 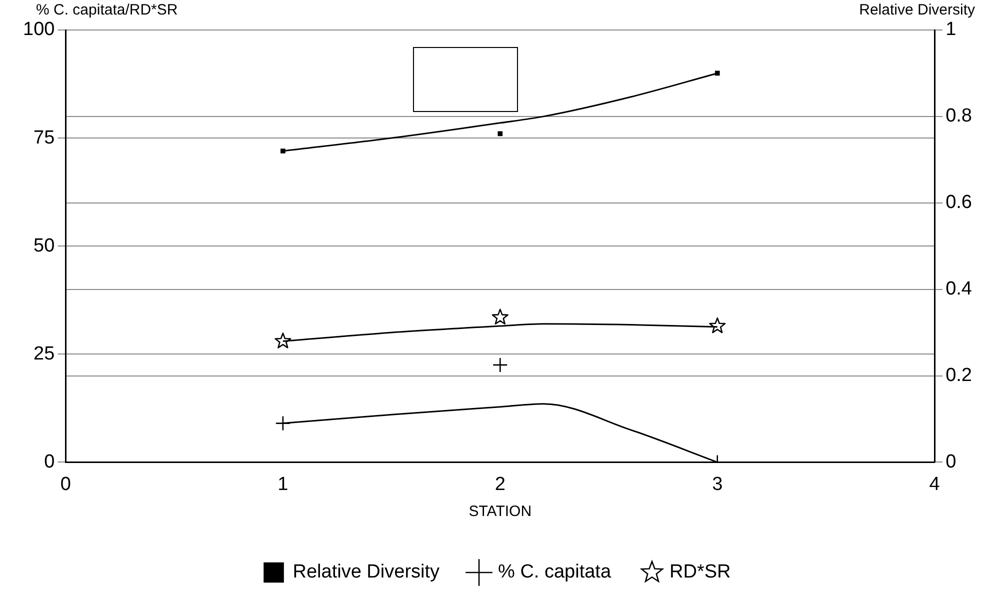 What do you see at coordinates (959, 116) in the screenshot?
I see `y2-tick-label: 0.8` at bounding box center [959, 116].